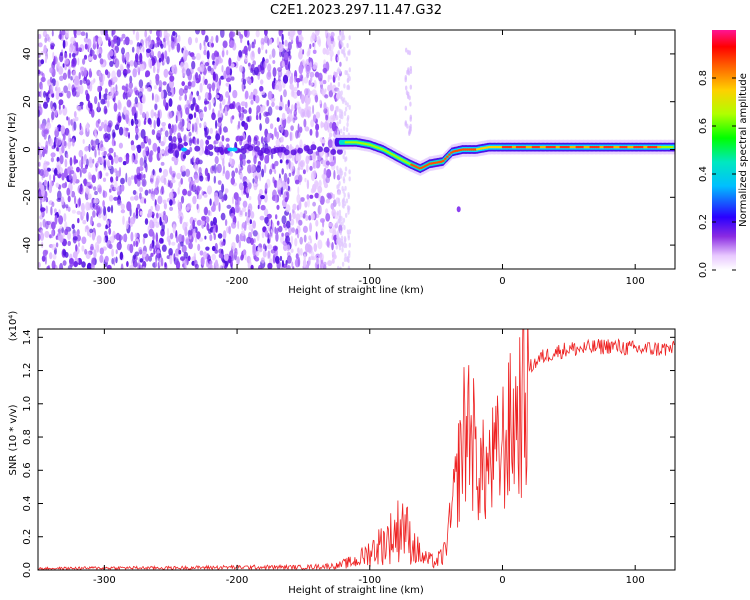 The width and height of the screenshot is (750, 600). What do you see at coordinates (27, 197) in the screenshot?
I see `spectrogram-y-tick-label: -20` at bounding box center [27, 197].